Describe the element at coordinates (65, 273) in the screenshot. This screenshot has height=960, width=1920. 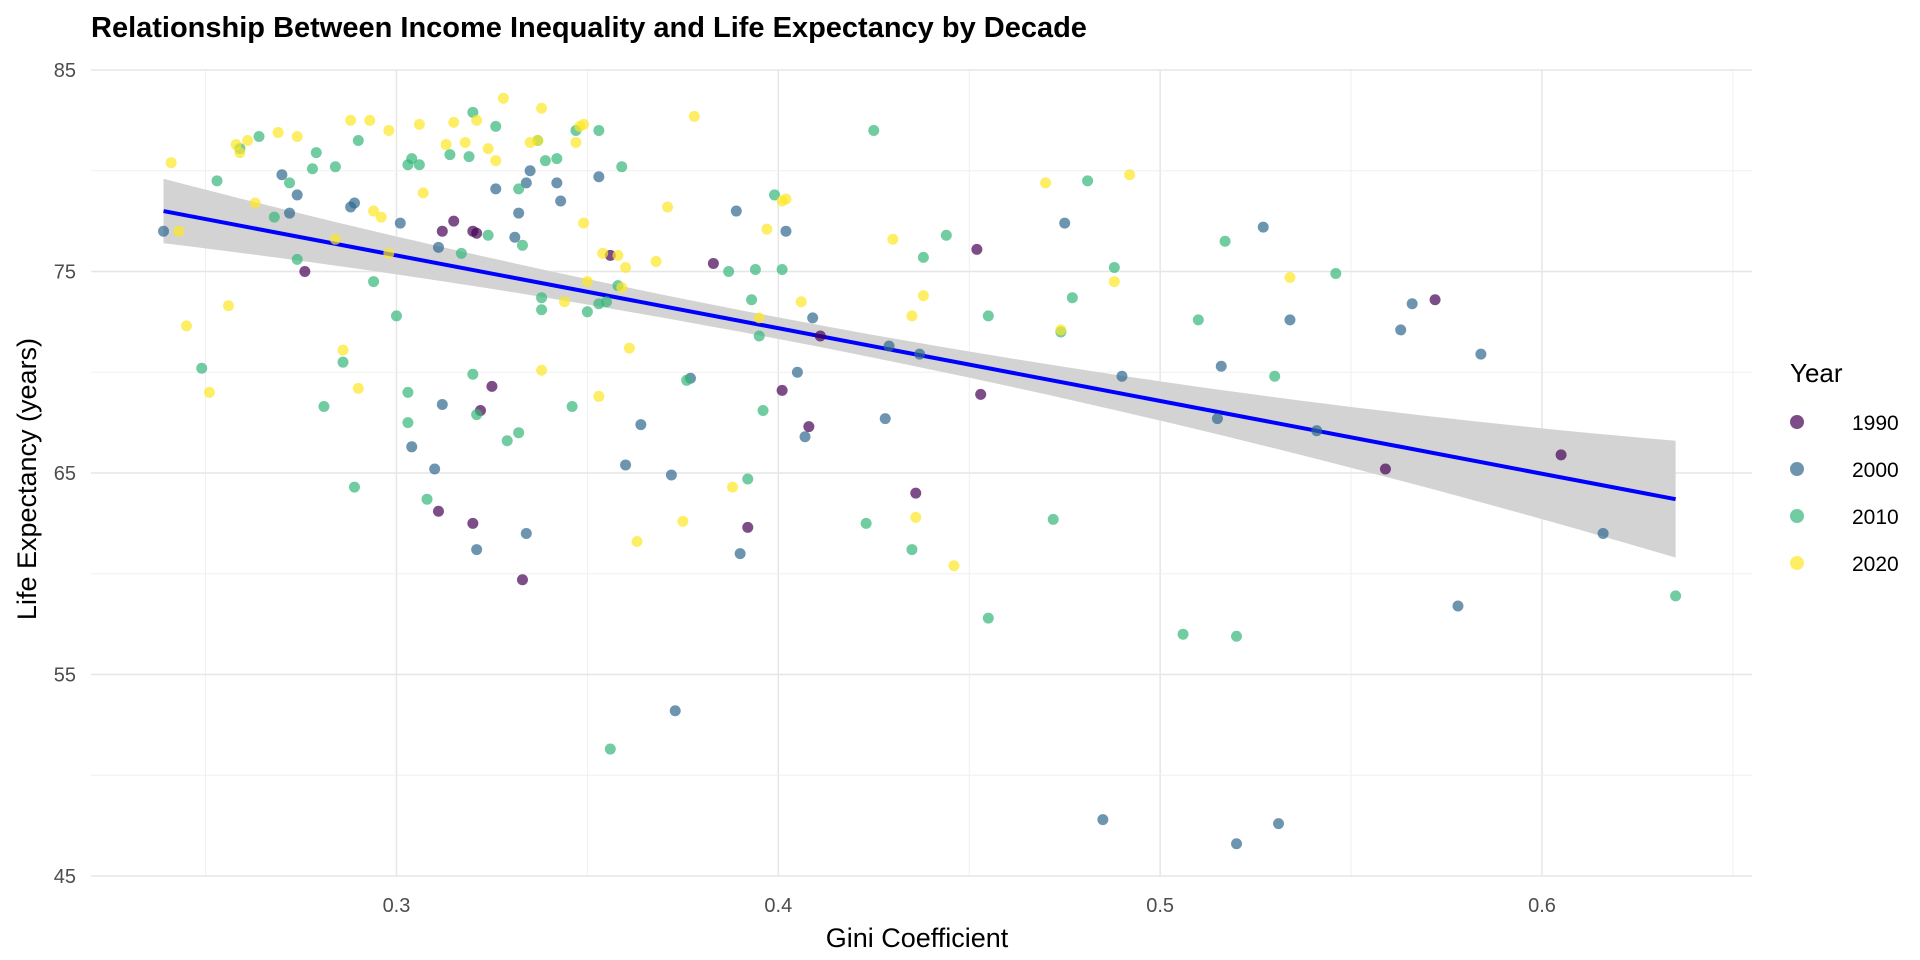
I see `y-tick-label: 75` at that location.